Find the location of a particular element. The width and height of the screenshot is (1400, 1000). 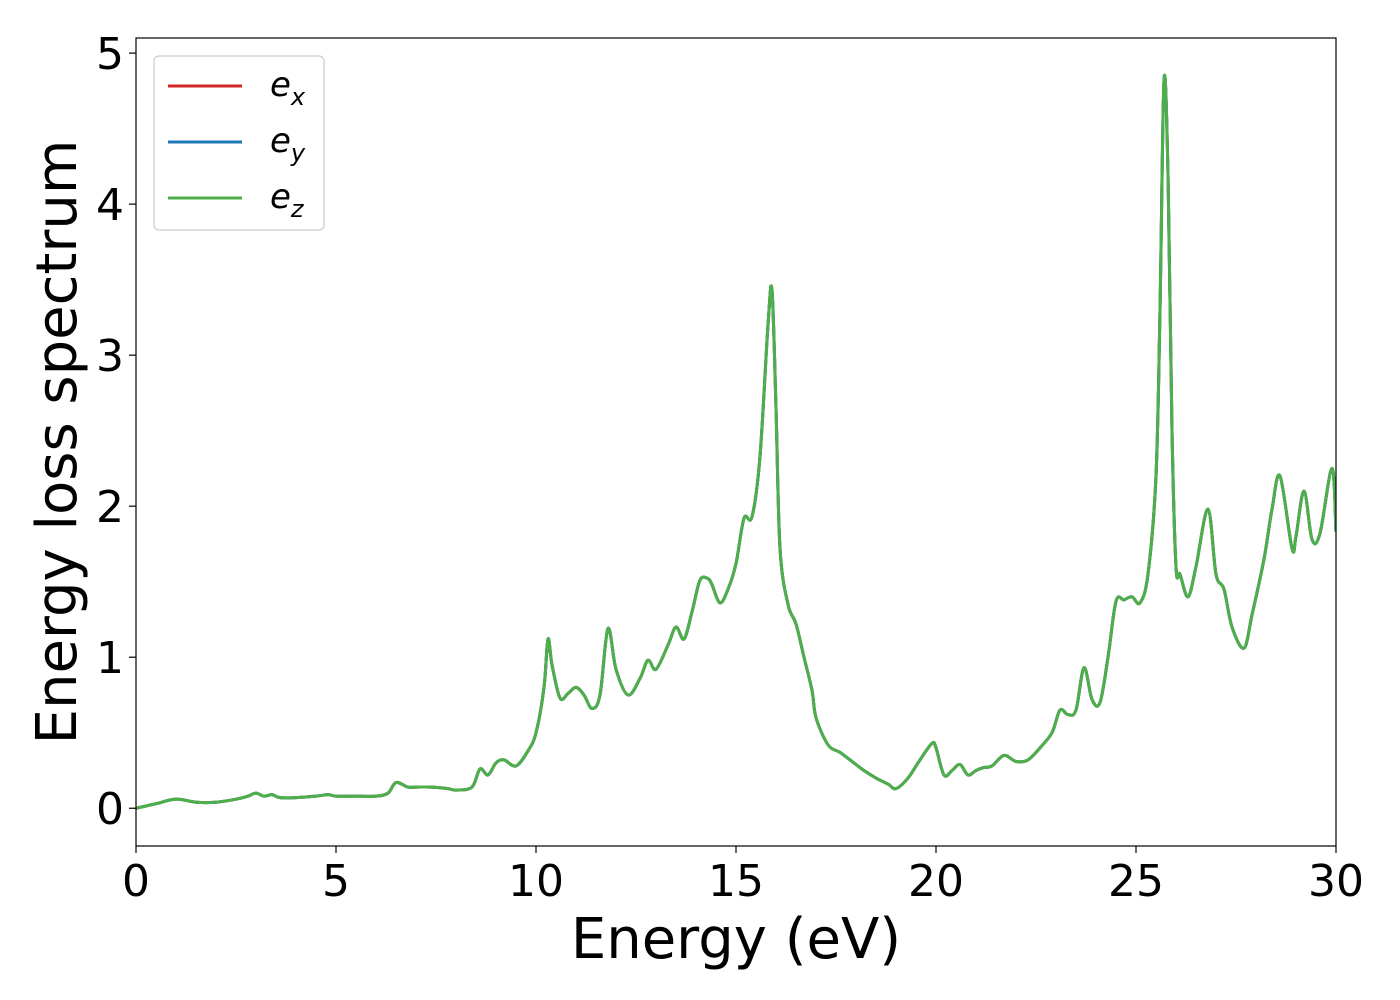

x-tick-label: 15 is located at coordinates (736, 881).